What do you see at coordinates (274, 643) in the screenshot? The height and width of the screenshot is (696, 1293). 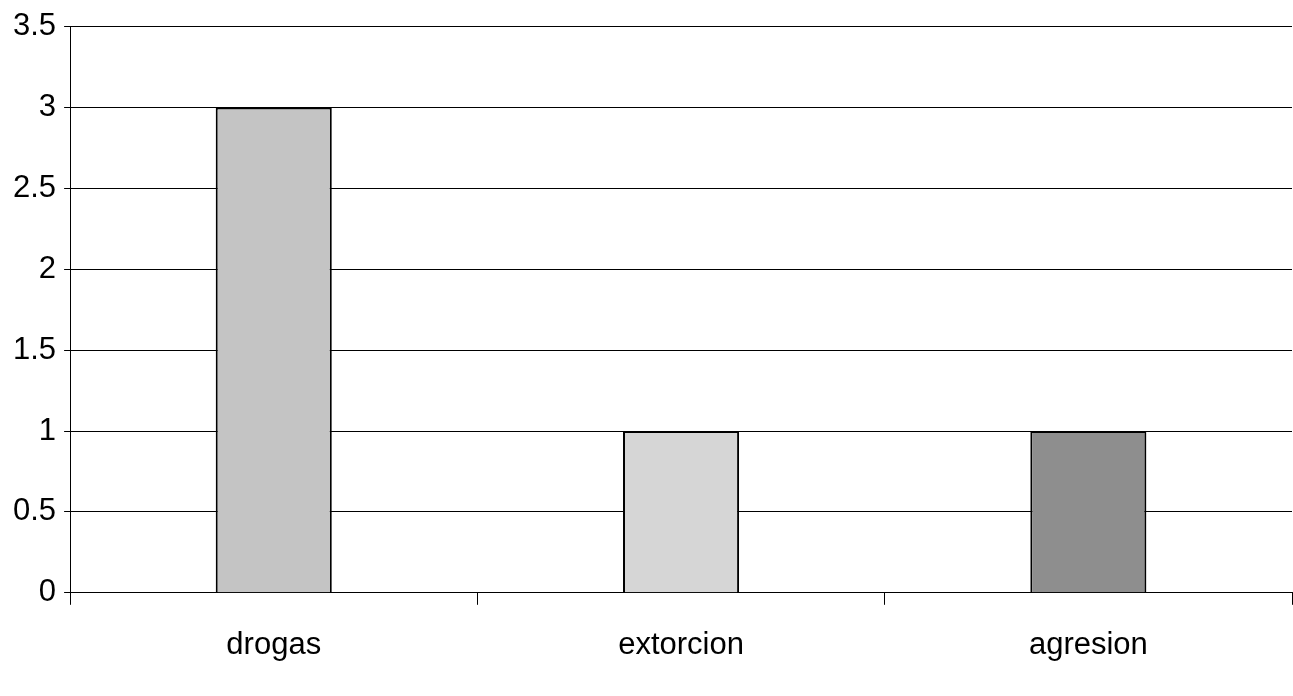 I see `x-tick-label: drogas` at bounding box center [274, 643].